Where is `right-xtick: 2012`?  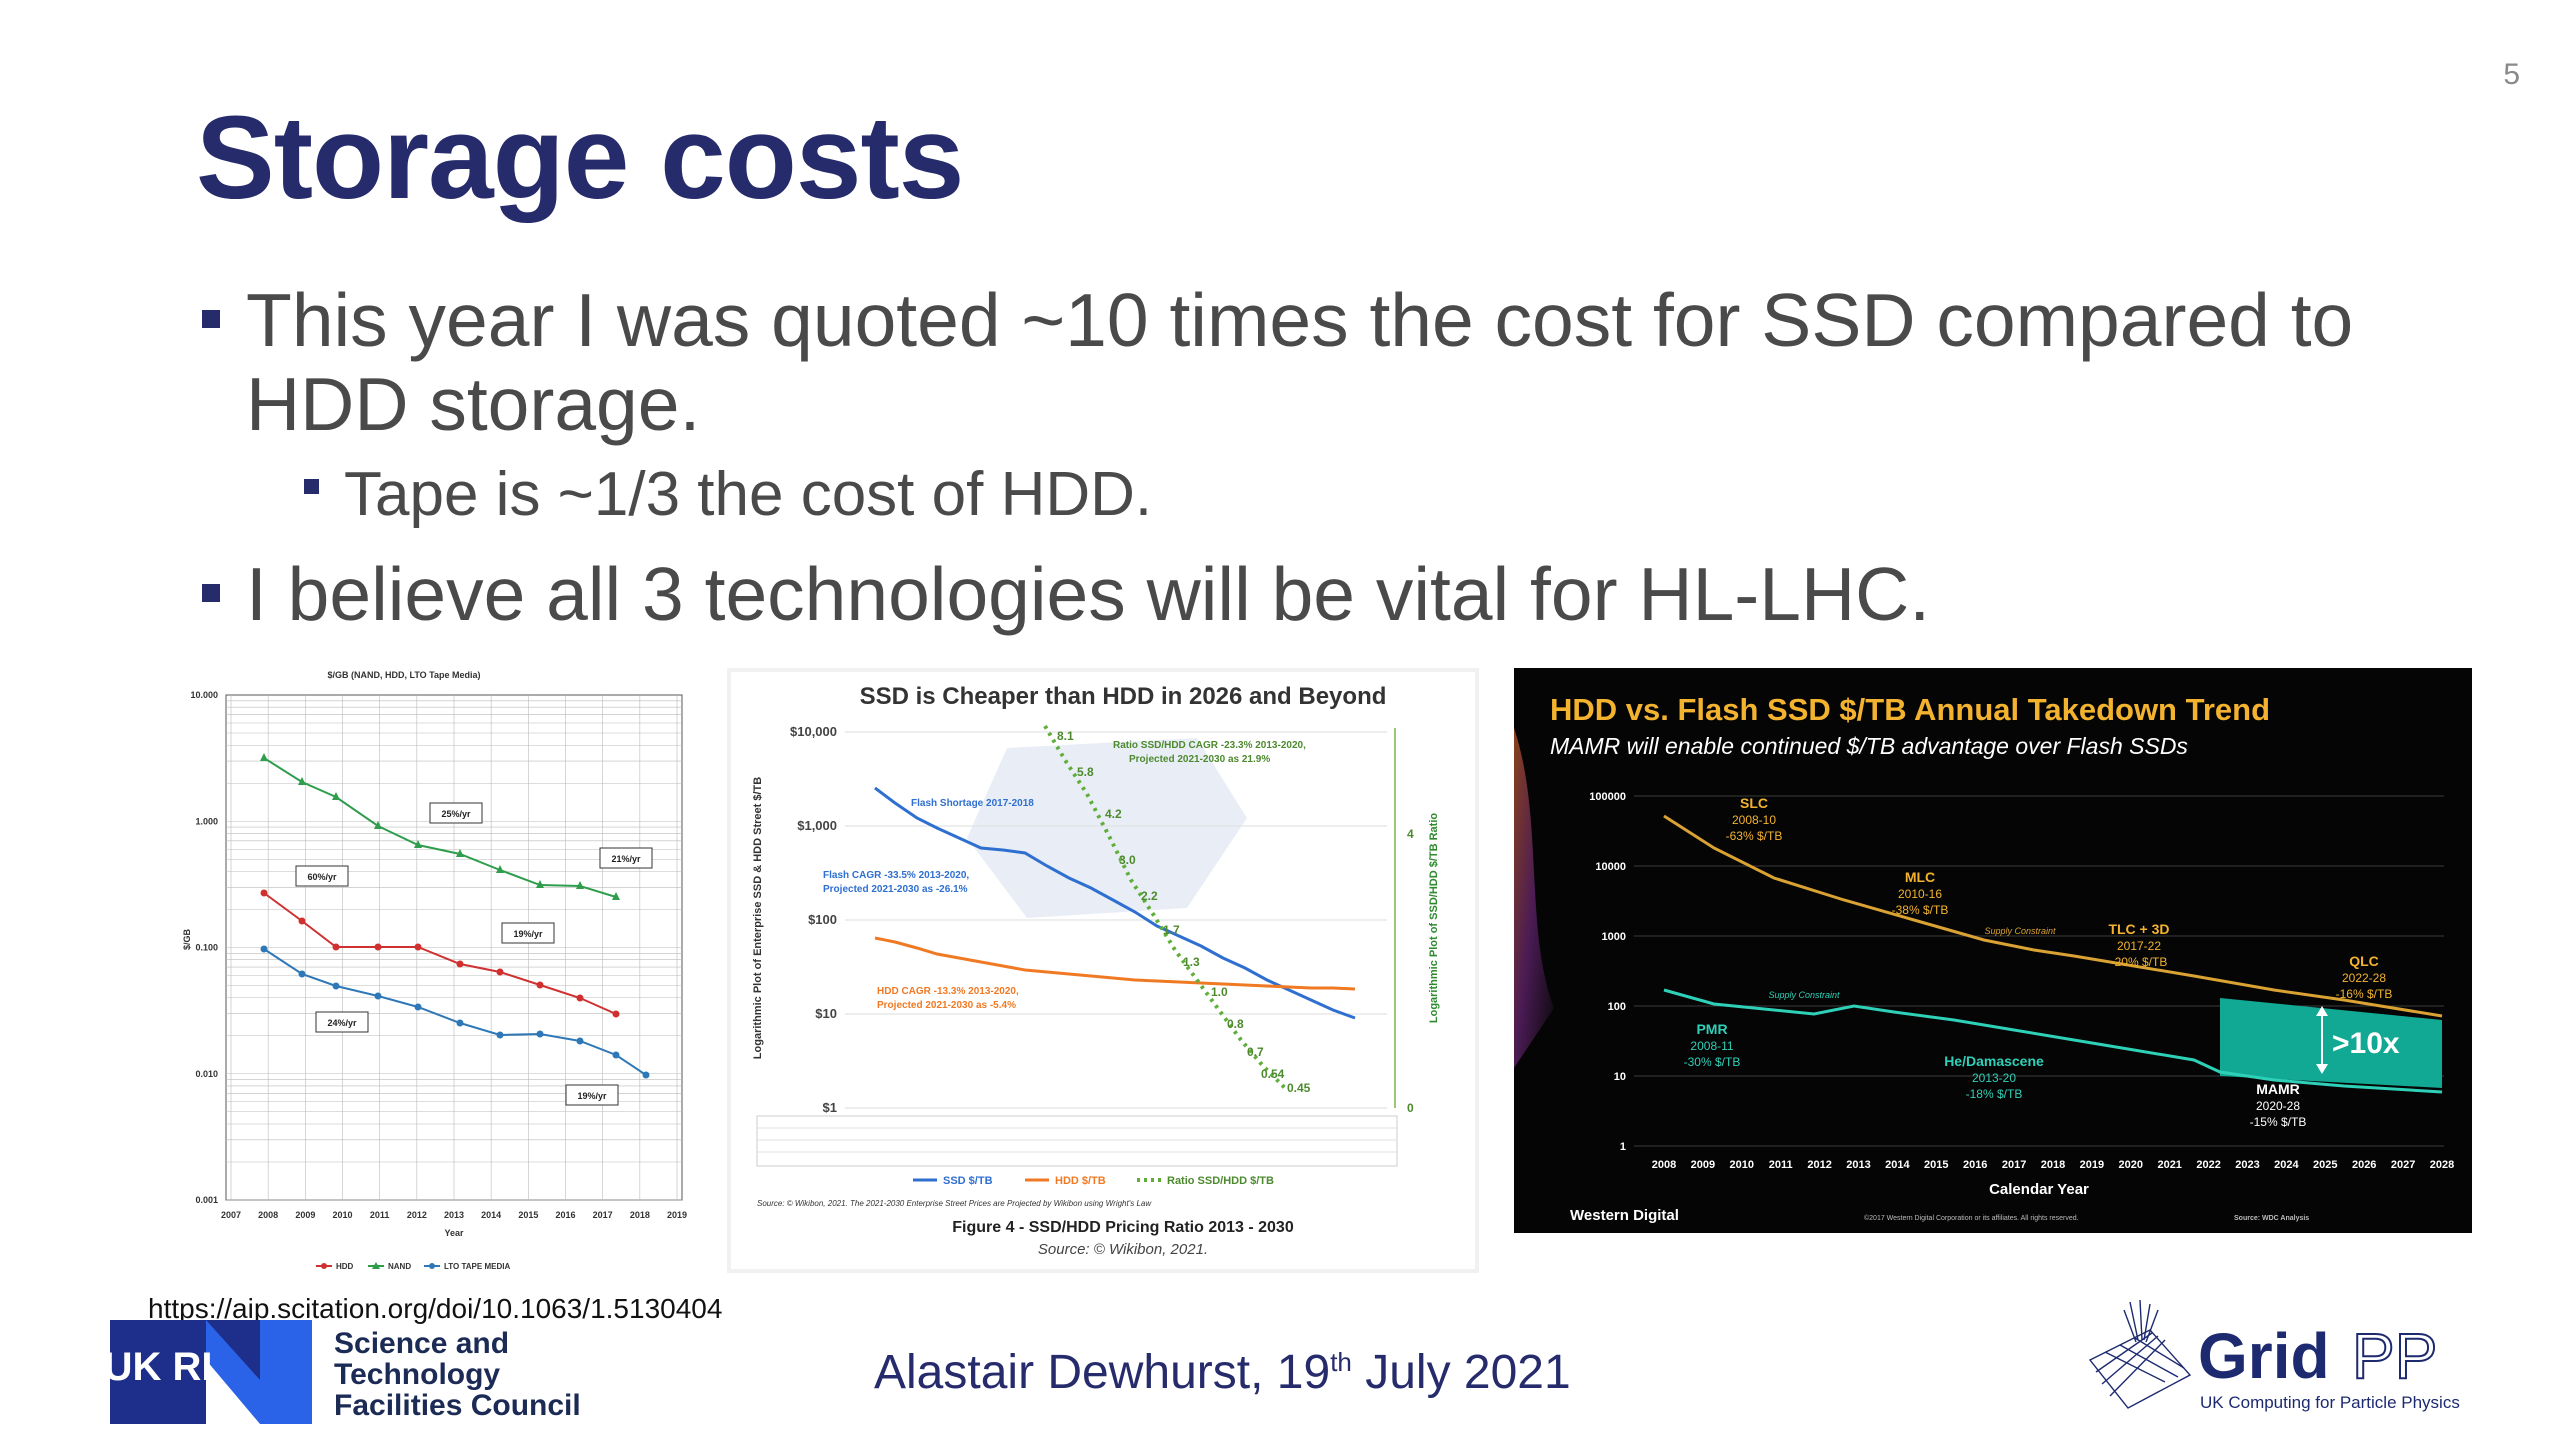 right-xtick: 2012 is located at coordinates (1819, 1165).